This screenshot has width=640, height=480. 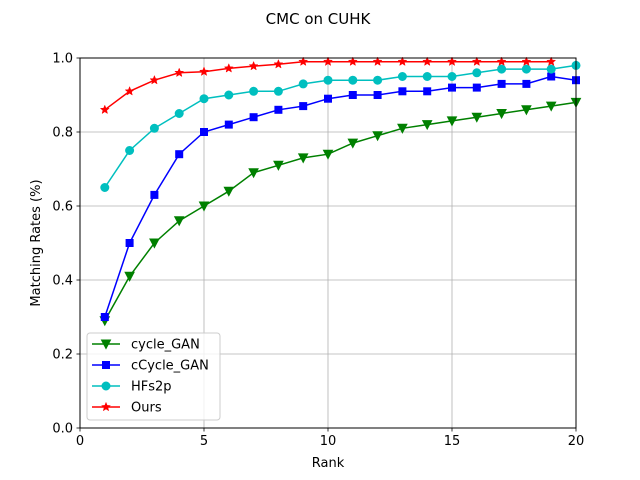 I want to click on x-tick-label: 5, so click(x=204, y=441).